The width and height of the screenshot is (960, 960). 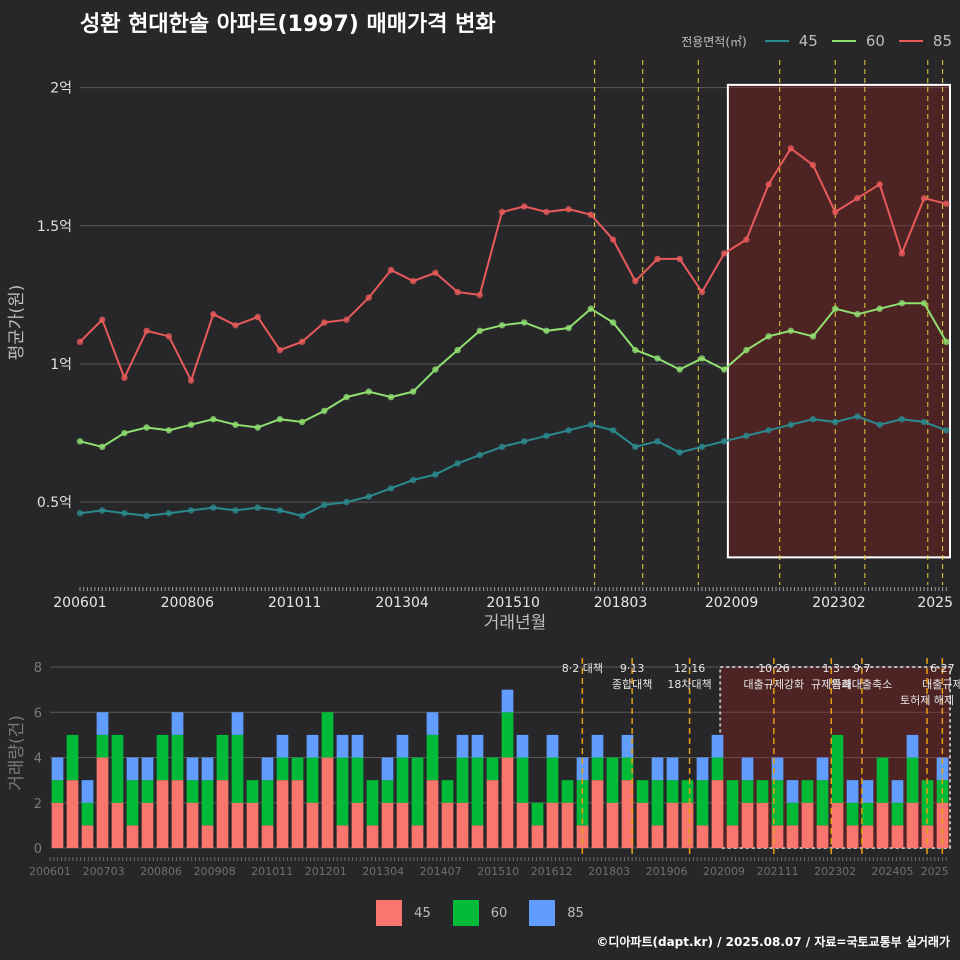 I want to click on volume-x-tick-label: 201011, so click(x=272, y=871).